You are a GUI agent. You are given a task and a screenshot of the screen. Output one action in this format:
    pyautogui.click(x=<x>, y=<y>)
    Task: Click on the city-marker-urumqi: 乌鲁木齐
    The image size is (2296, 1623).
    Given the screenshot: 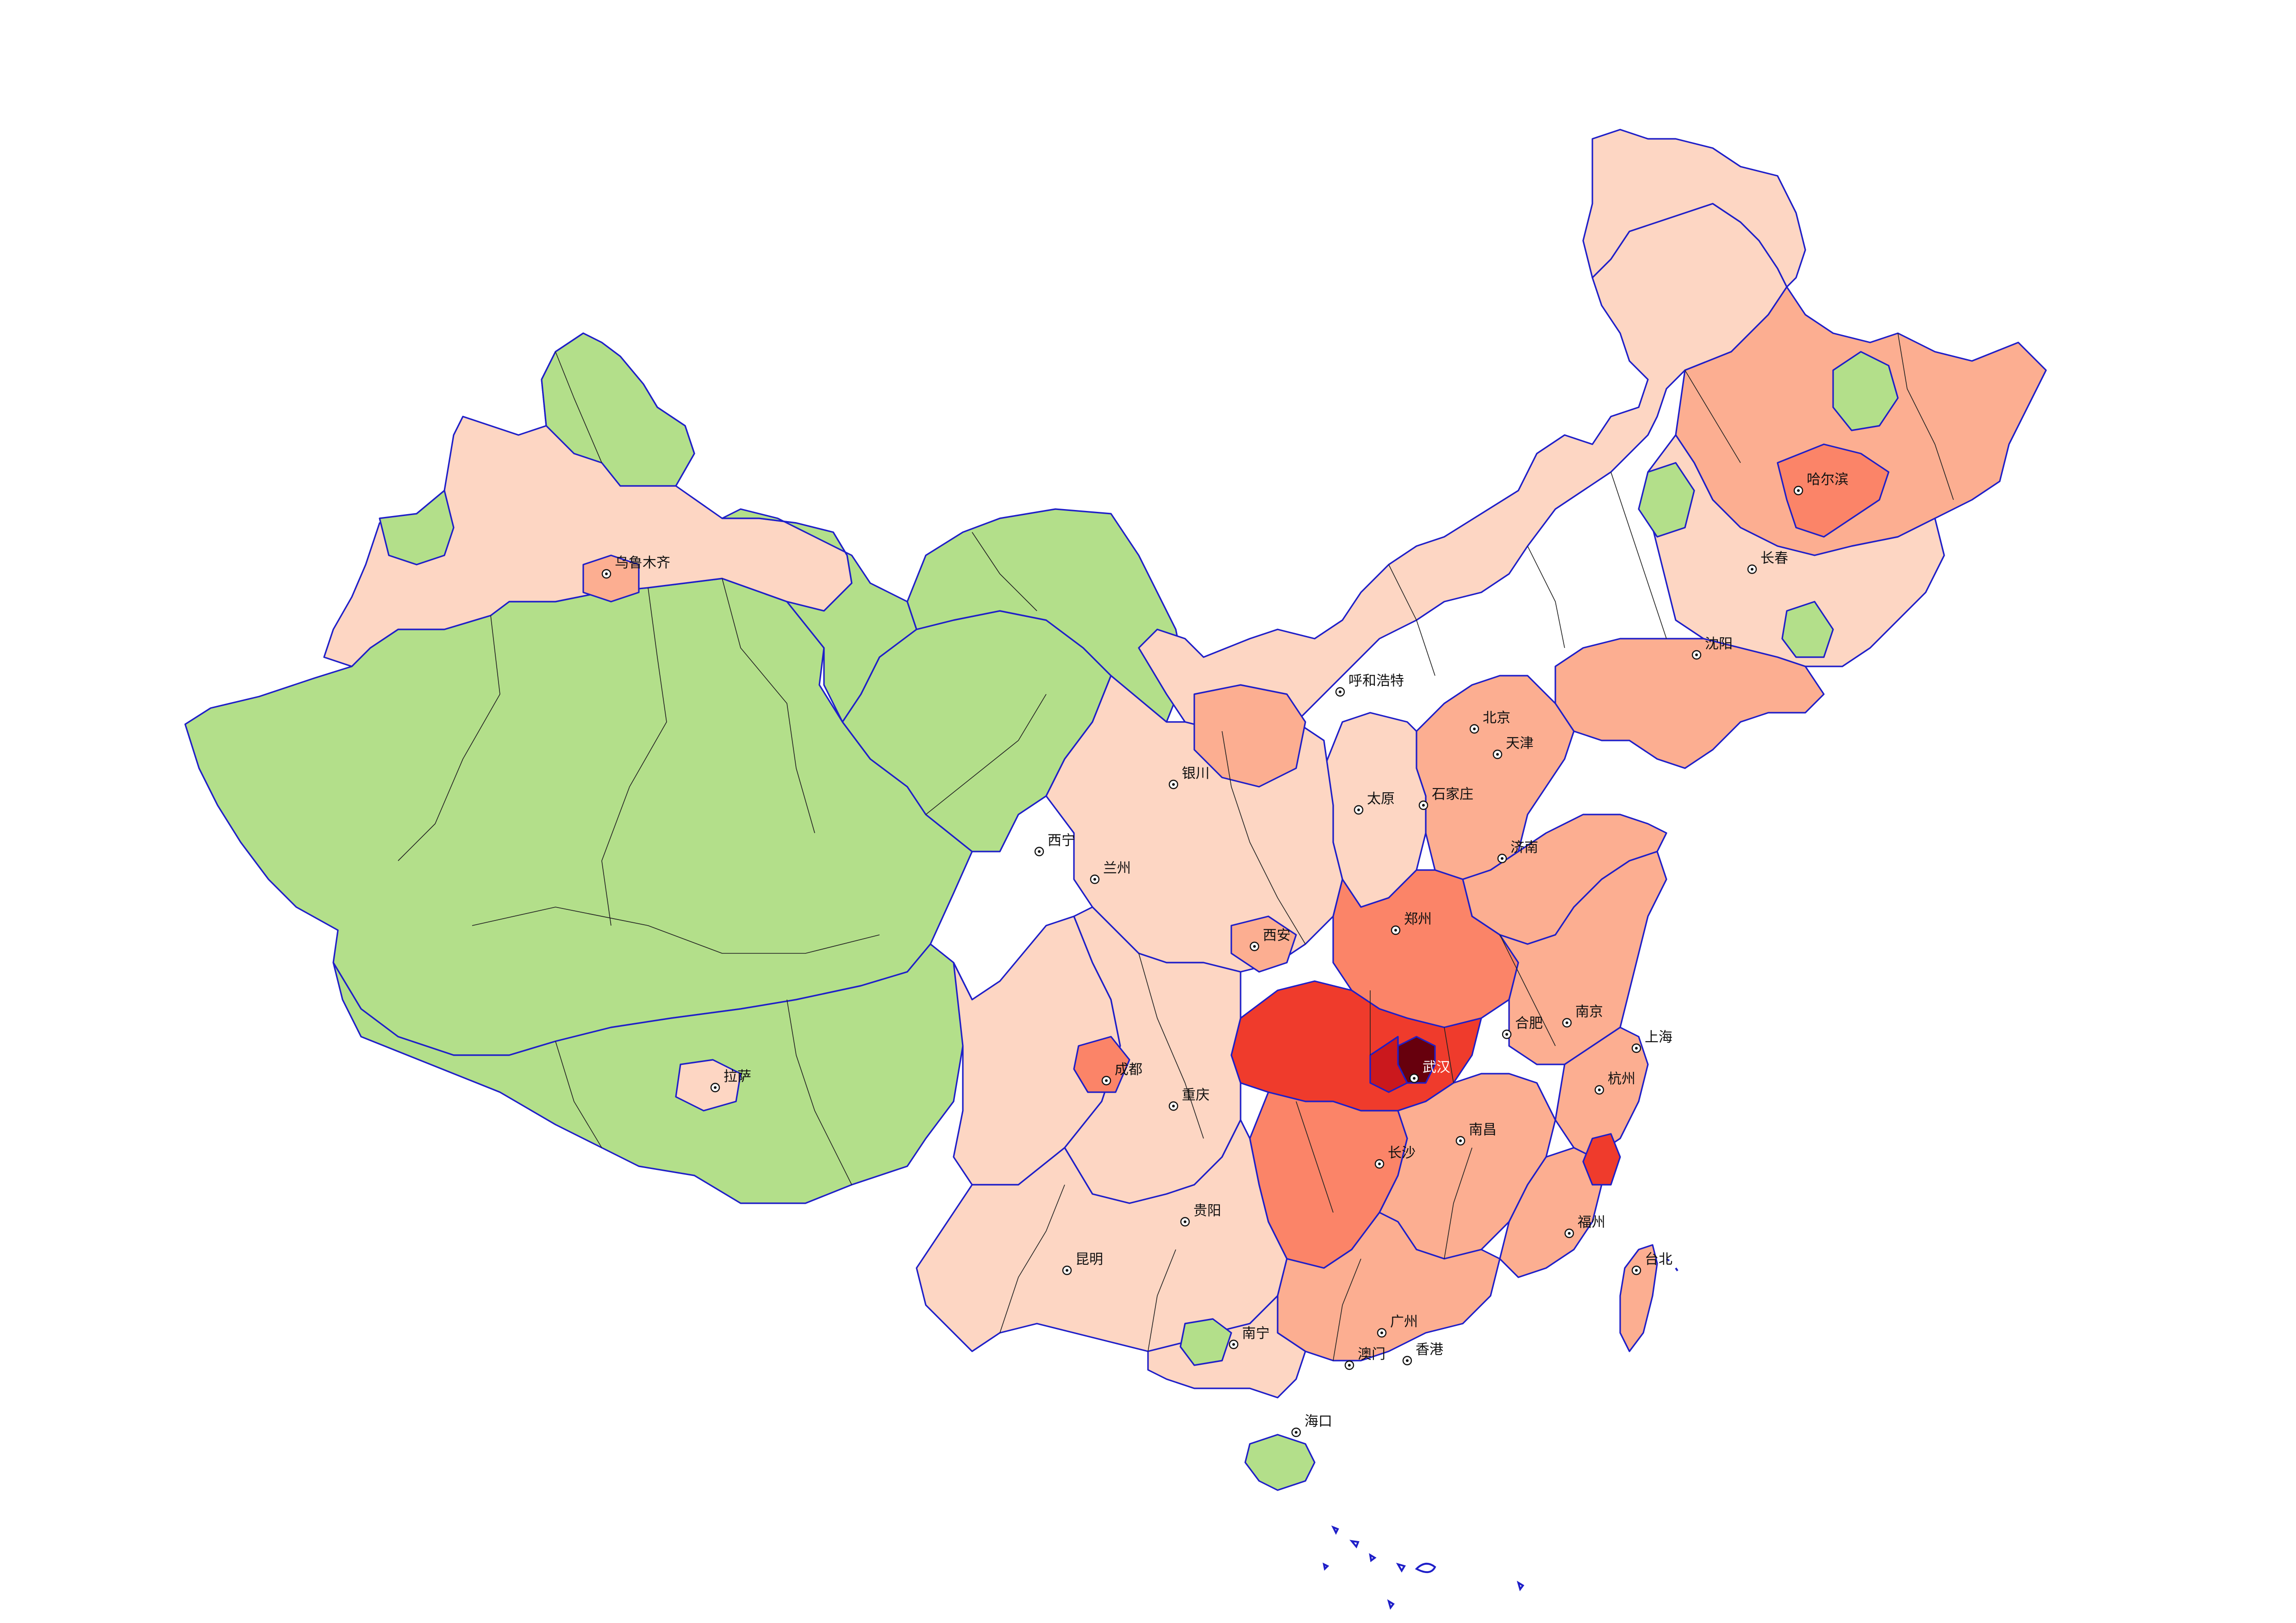 What is the action you would take?
    pyautogui.click(x=635, y=567)
    